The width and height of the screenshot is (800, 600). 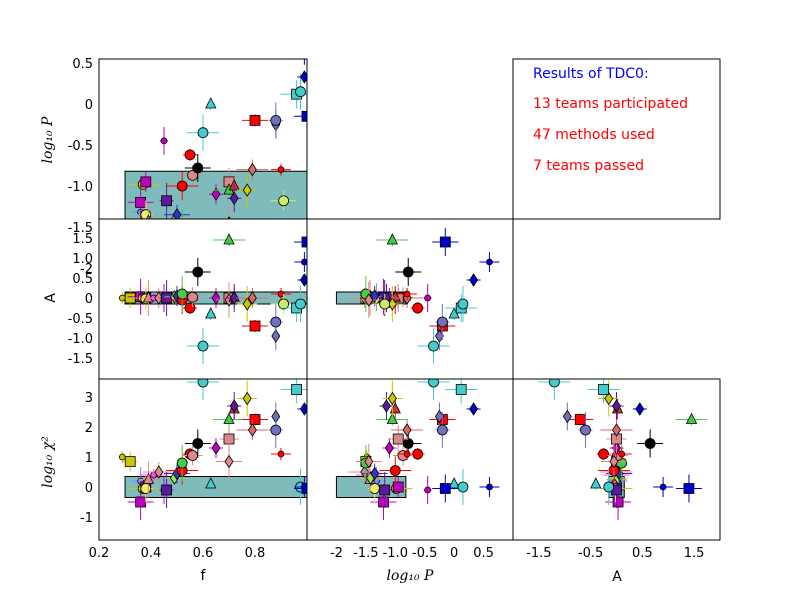 I want to click on axes-frame, so click(x=410, y=459).